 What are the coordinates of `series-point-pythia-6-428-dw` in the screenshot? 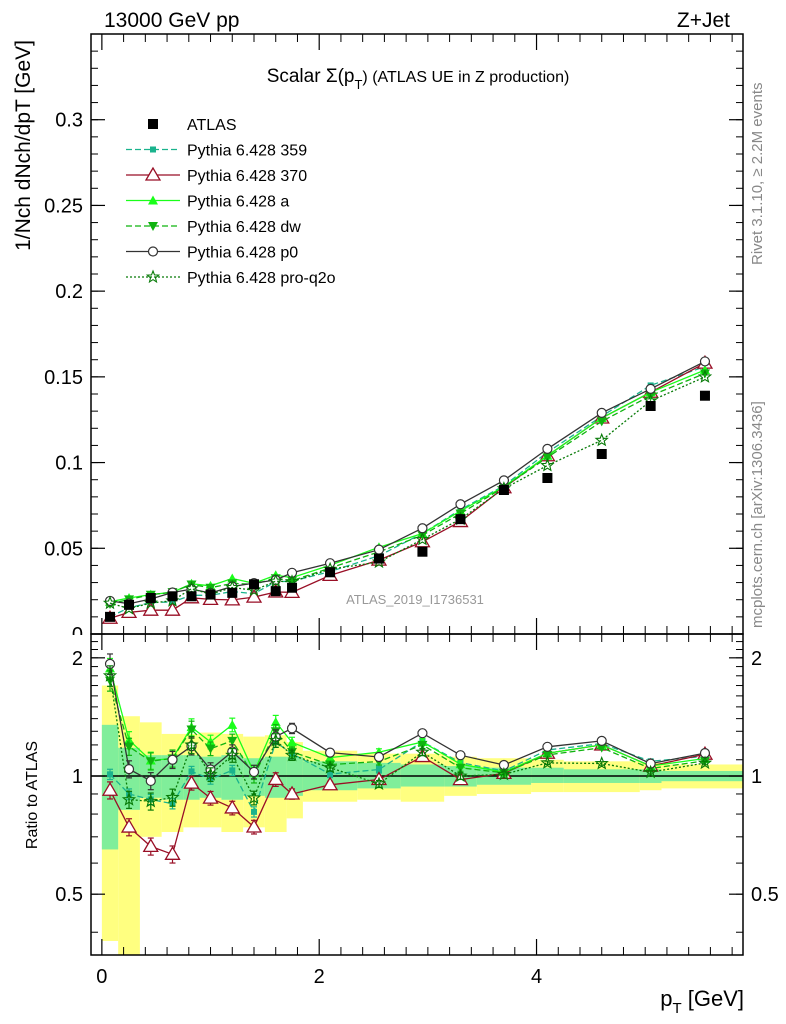 It's located at (547, 458).